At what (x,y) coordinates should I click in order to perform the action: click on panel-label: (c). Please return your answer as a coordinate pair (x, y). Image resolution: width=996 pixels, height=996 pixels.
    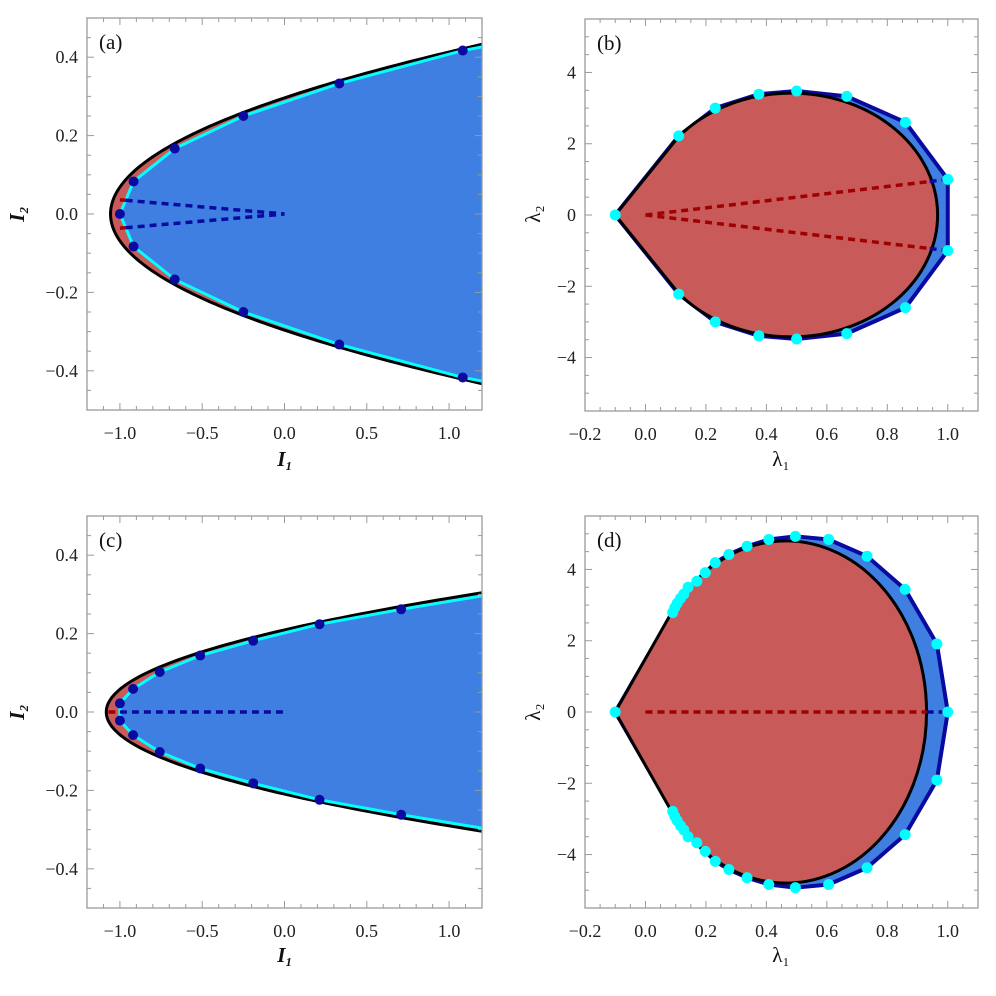
    Looking at the image, I should click on (110, 540).